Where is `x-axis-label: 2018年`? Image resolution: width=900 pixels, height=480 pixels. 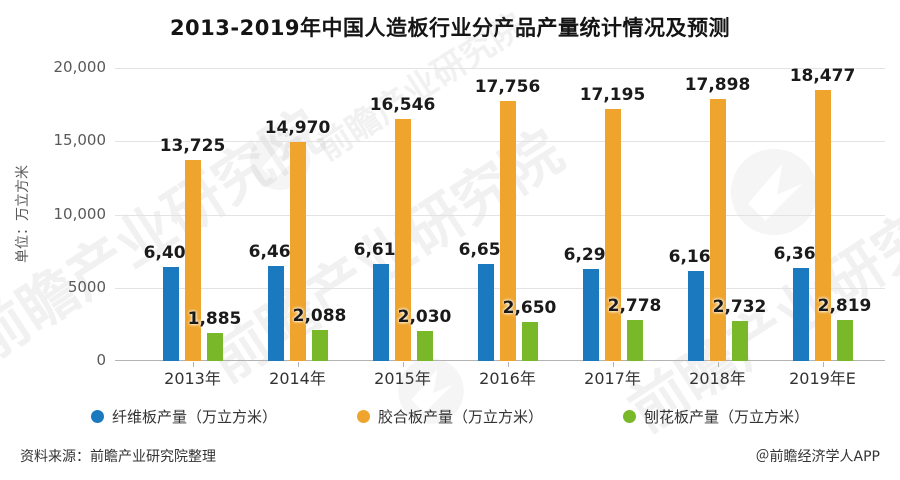 x-axis-label: 2018年 is located at coordinates (717, 378).